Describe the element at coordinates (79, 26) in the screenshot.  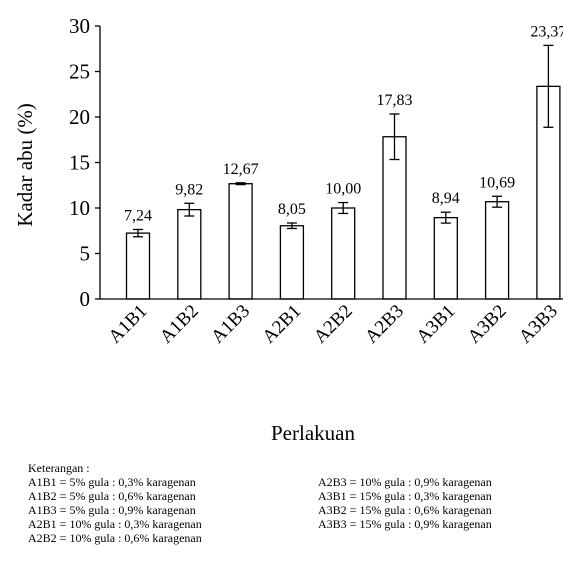
I see `y-tick-label-30: 30` at that location.